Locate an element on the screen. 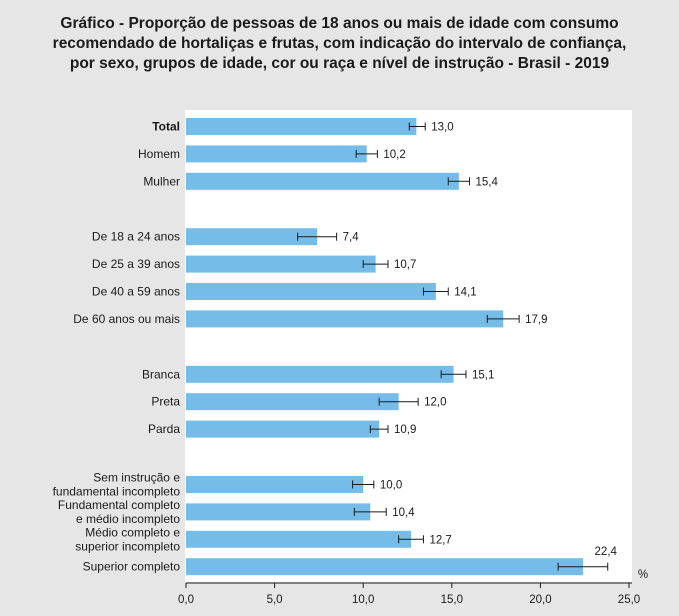  value-label-total: 13,0 is located at coordinates (442, 128).